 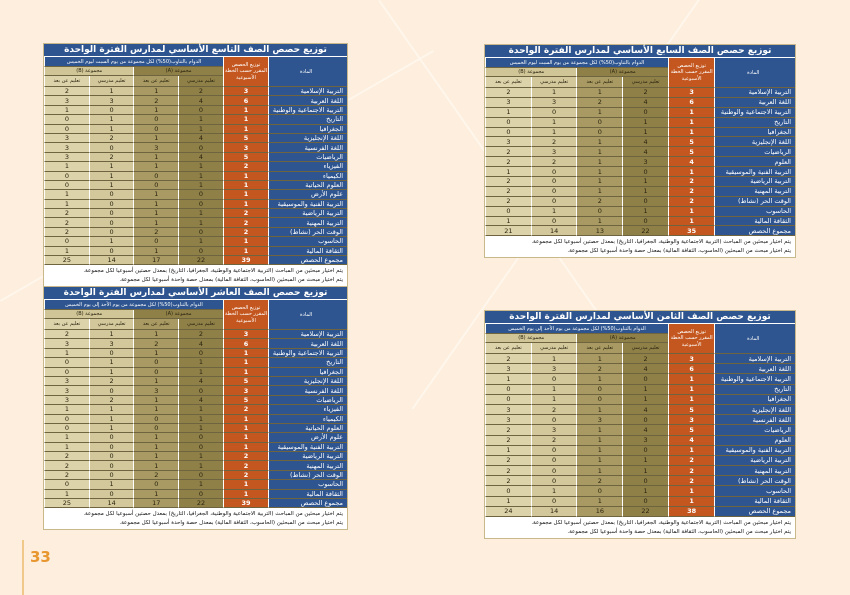 I want to click on weekly-total: 39, so click(x=245, y=504).